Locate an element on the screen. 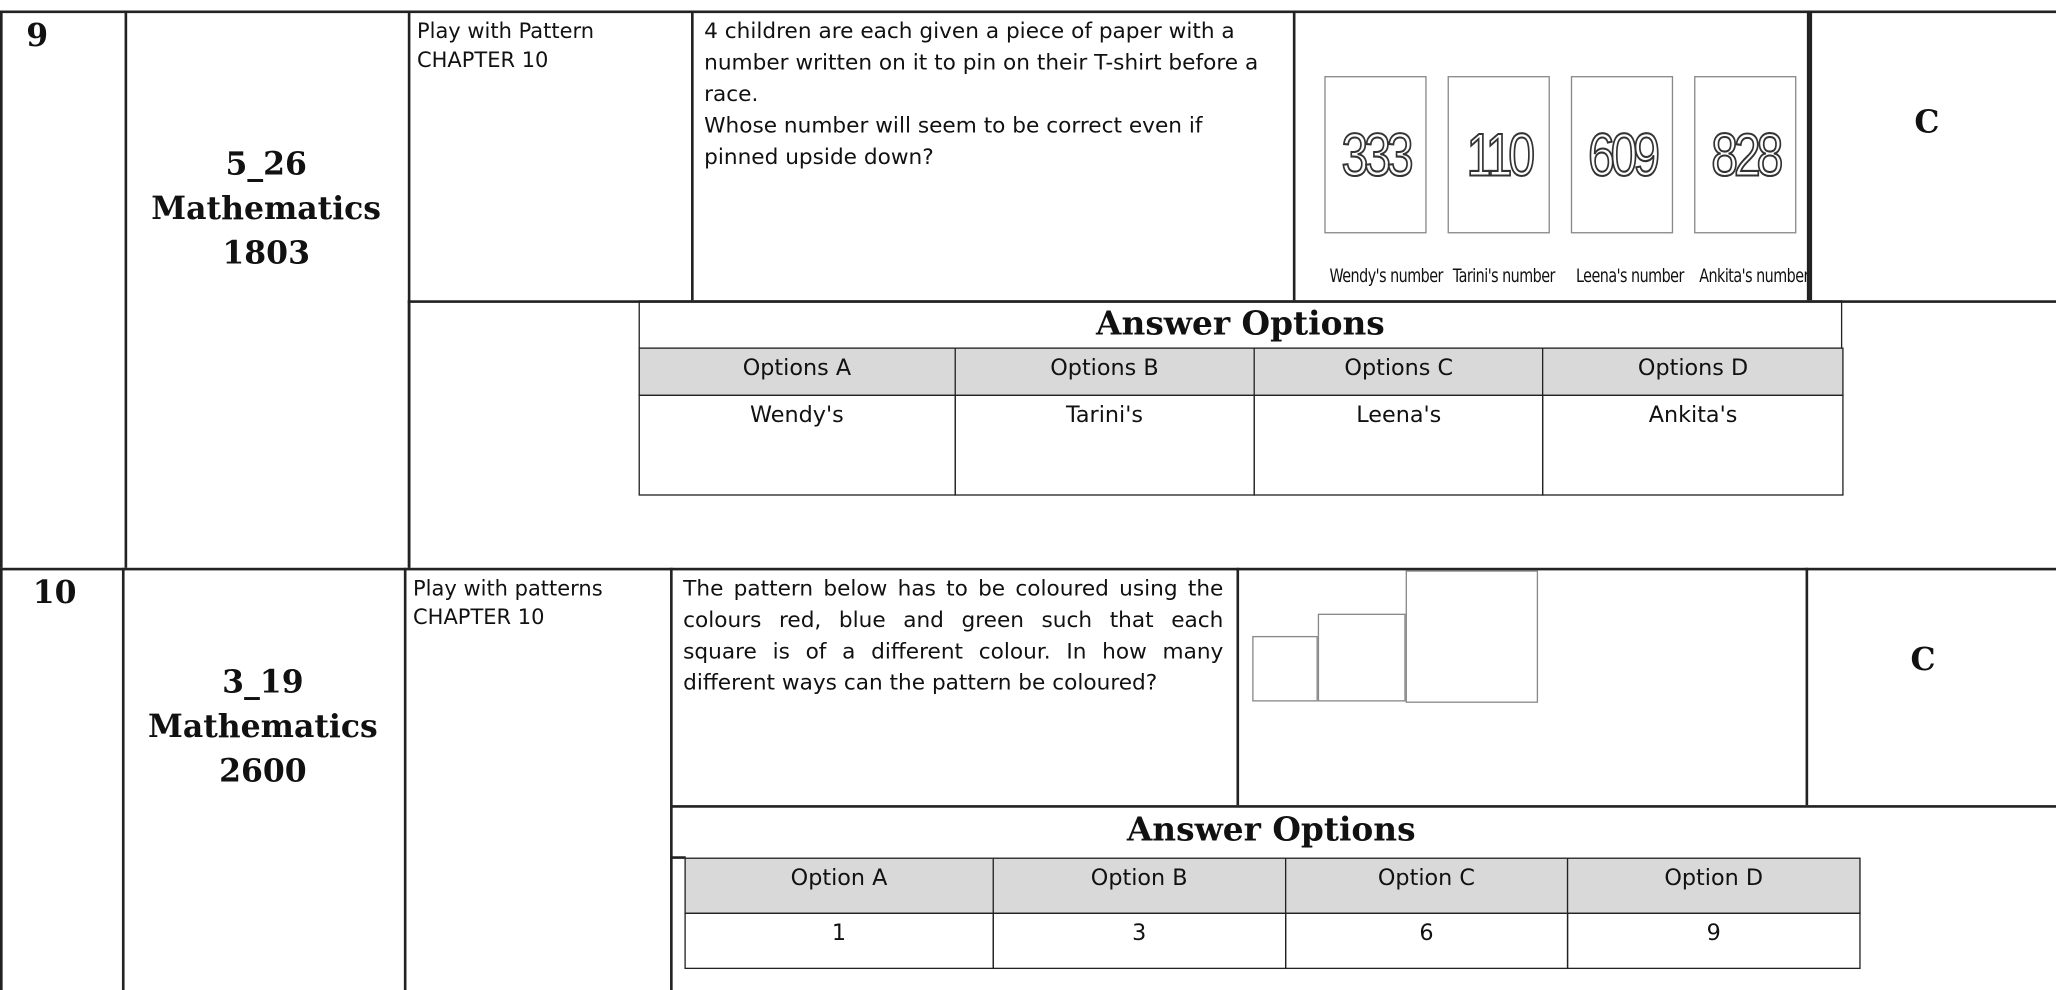  option-value: Ankita's is located at coordinates (1693, 445).